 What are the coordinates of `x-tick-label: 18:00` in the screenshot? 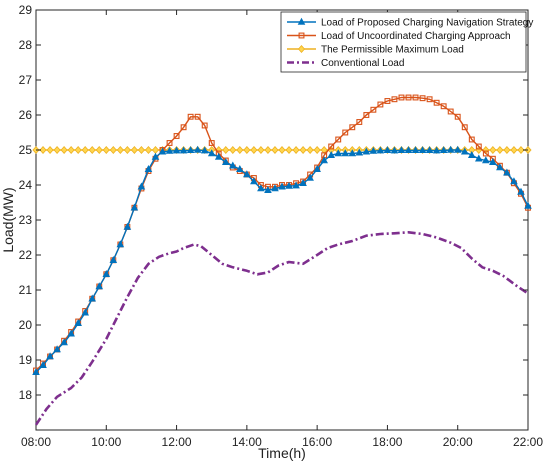 It's located at (387, 442).